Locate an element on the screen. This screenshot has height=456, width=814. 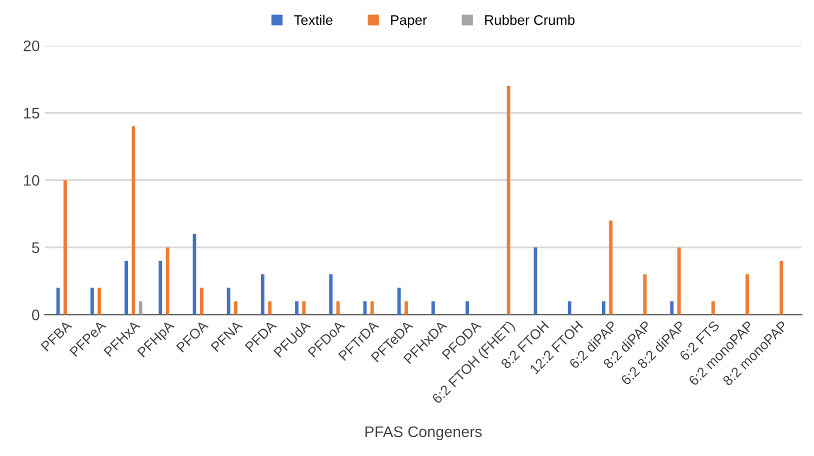
legend-label: Textile is located at coordinates (313, 19).